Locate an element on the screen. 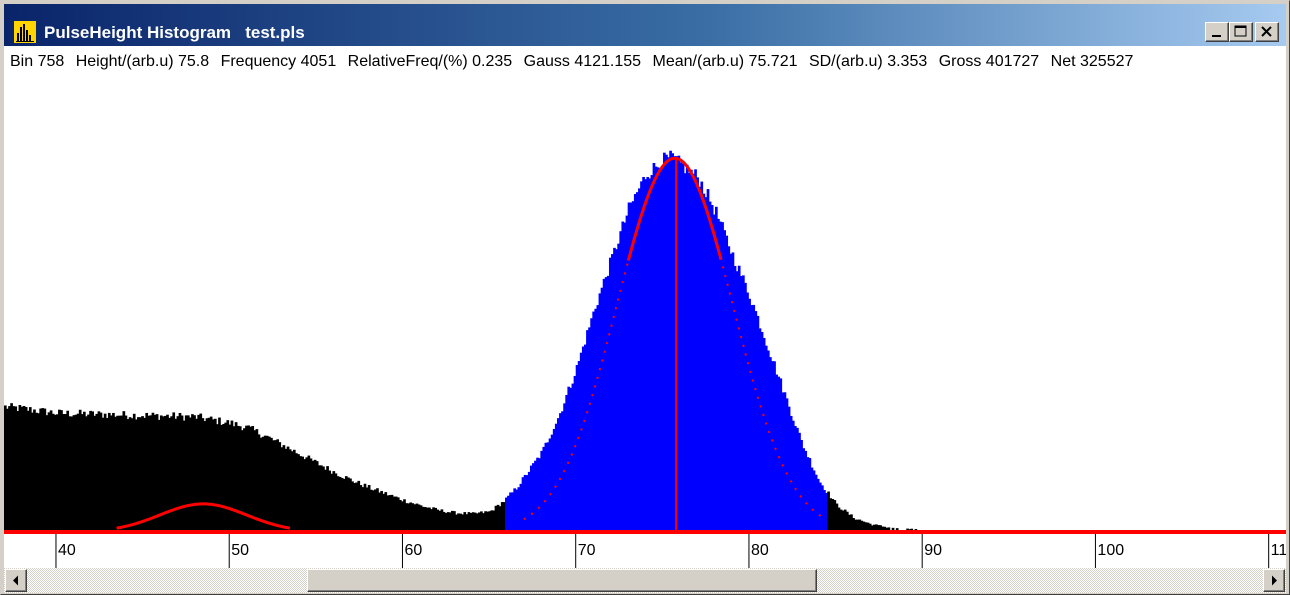 Image resolution: width=1290 pixels, height=595 pixels. title-bar: PulseHeight Histogram test.pls is located at coordinates (645, 25).